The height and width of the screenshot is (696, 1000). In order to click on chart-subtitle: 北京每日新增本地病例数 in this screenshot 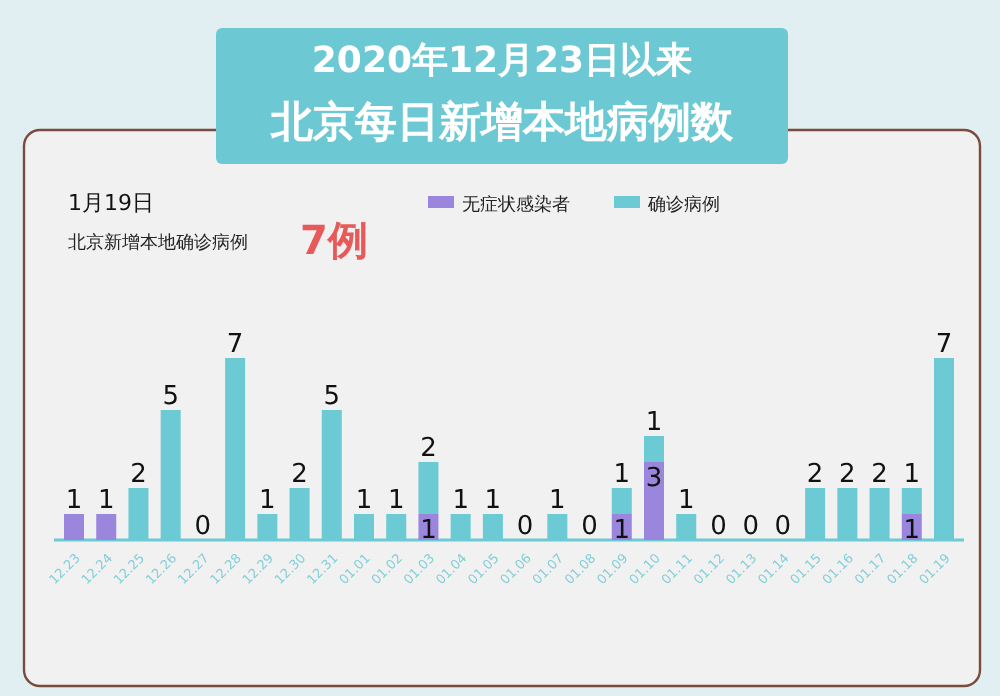, I will do `click(502, 122)`.